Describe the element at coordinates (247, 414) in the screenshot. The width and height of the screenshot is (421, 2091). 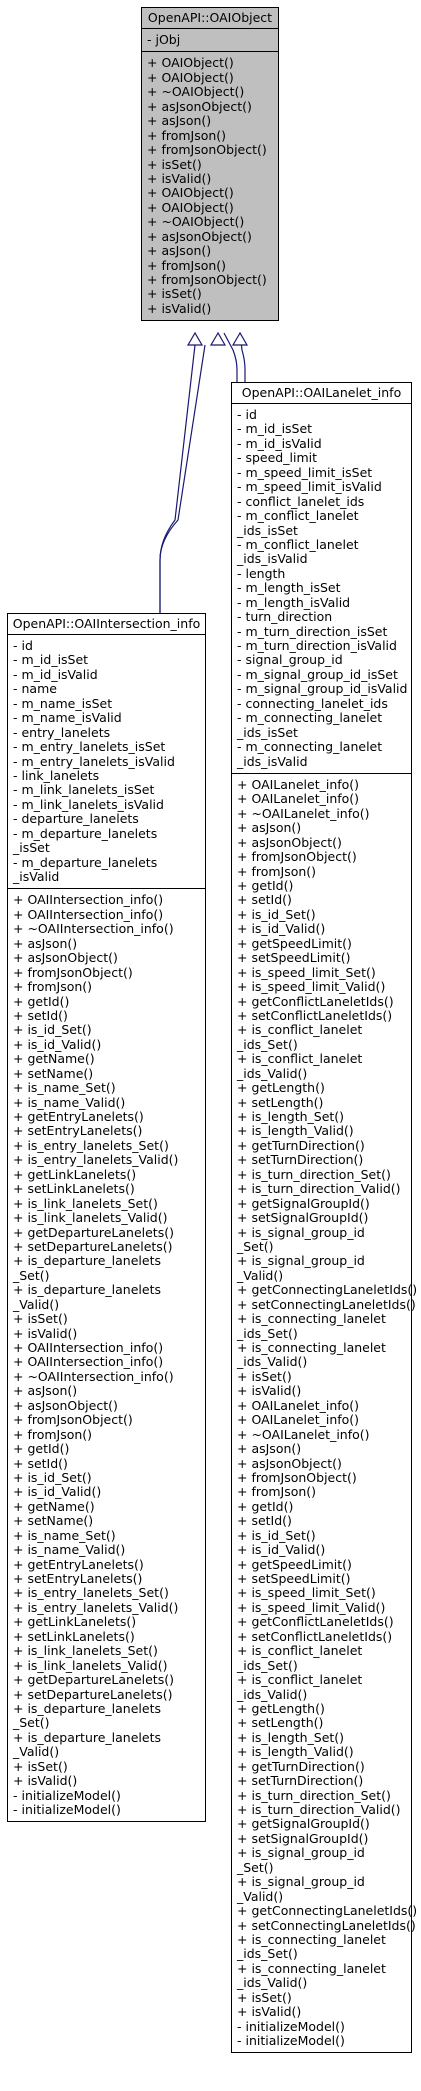
I see `member-line: - id` at that location.